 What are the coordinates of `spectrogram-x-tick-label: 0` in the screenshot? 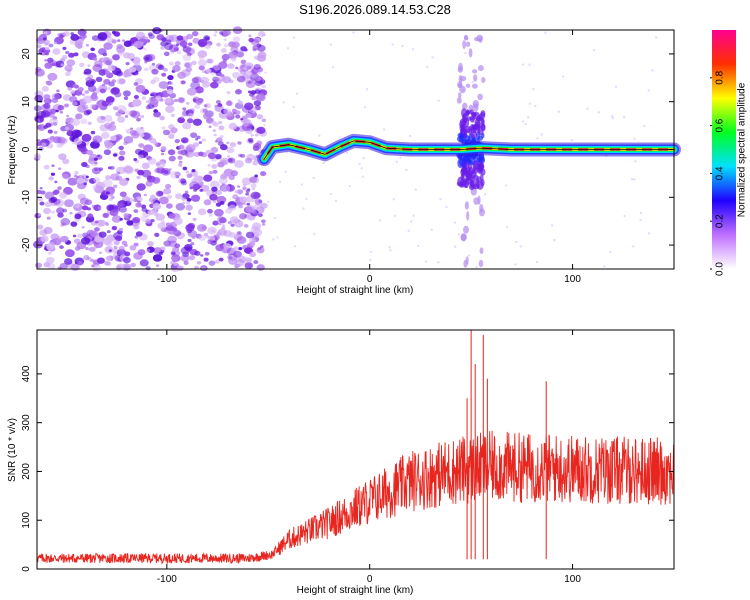 It's located at (370, 279).